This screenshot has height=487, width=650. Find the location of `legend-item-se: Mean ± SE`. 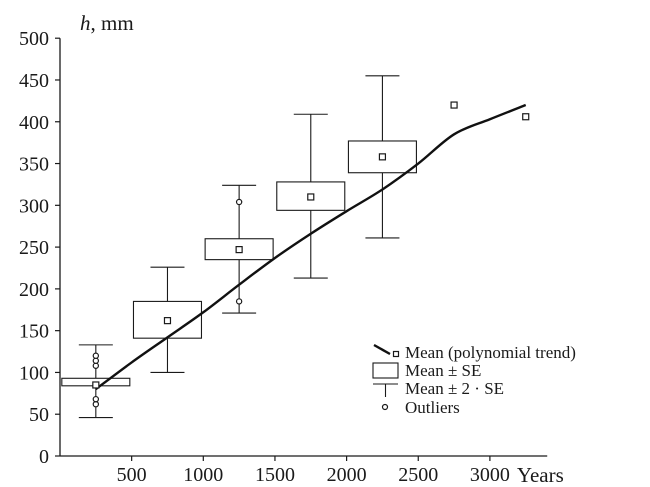

legend-item-se: Mean ± SE is located at coordinates (426, 370).